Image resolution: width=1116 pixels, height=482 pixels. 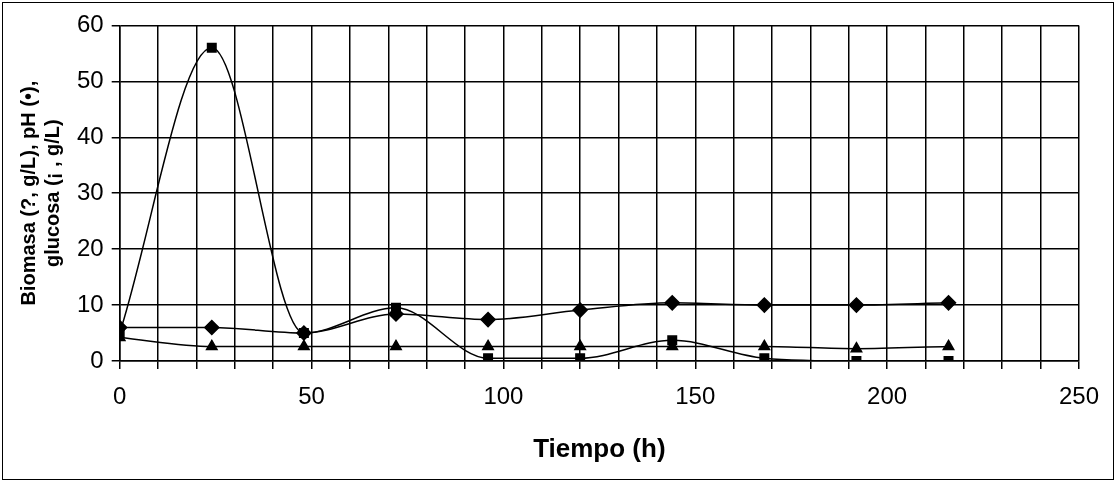 I want to click on x-axis-title: Tiempo (h), so click(x=599, y=447).